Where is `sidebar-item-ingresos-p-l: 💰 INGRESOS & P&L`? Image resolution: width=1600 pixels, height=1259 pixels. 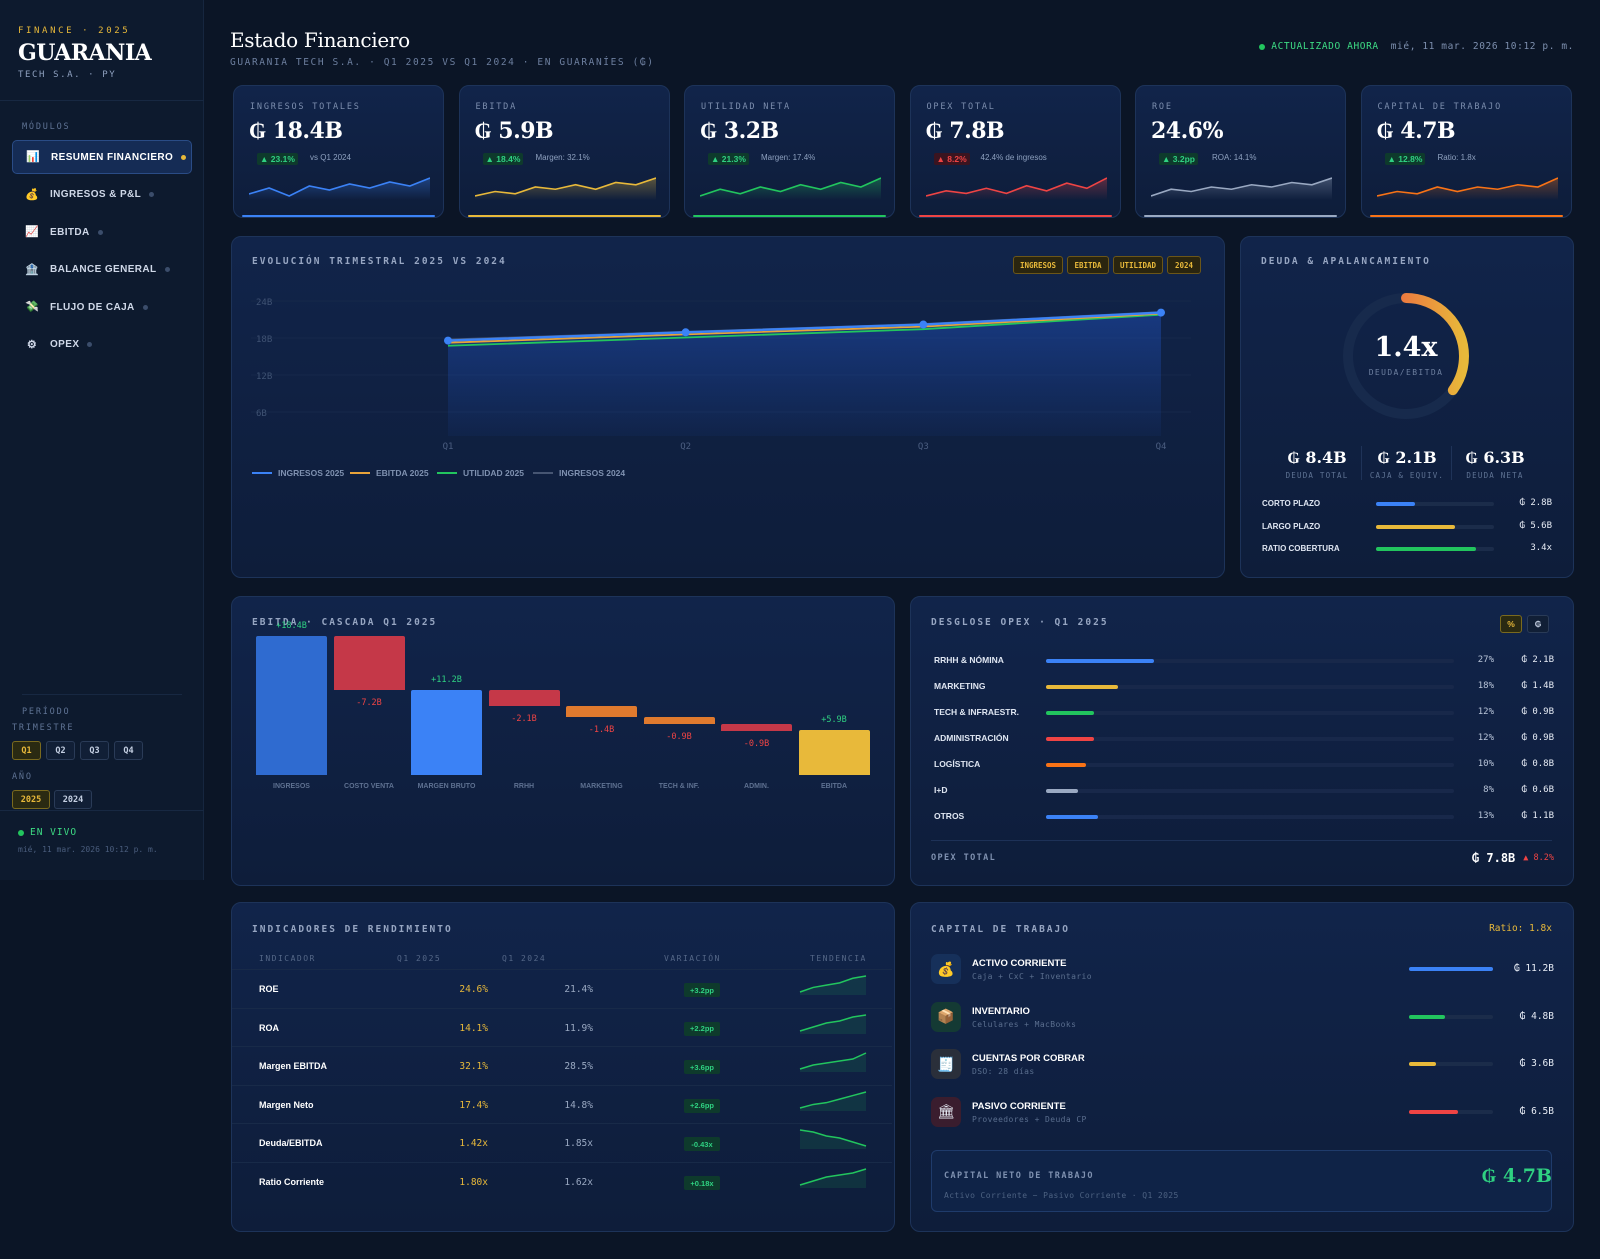 sidebar-item-ingresos-p-l: 💰 INGRESOS & P&L is located at coordinates (102, 195).